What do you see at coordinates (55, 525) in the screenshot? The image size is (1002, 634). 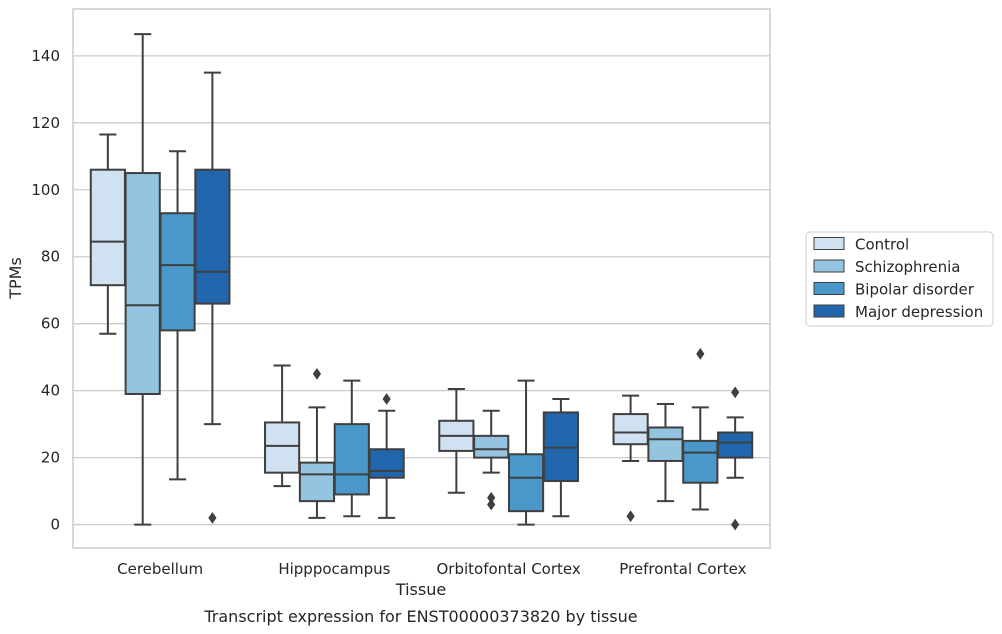 I see `y-tick-label: 0` at bounding box center [55, 525].